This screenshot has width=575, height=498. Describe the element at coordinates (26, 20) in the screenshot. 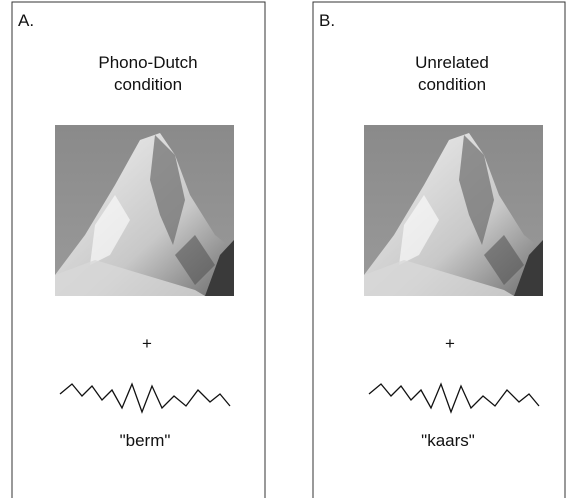

I see `panel-label: A.` at that location.